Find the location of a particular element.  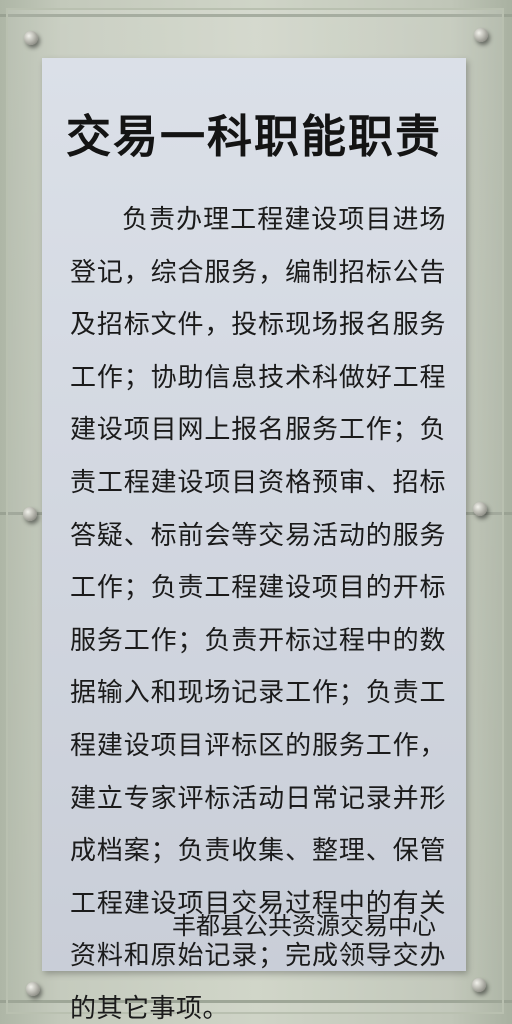

sign-footer-org: 丰都县公共资源交易中心 is located at coordinates (304, 926).